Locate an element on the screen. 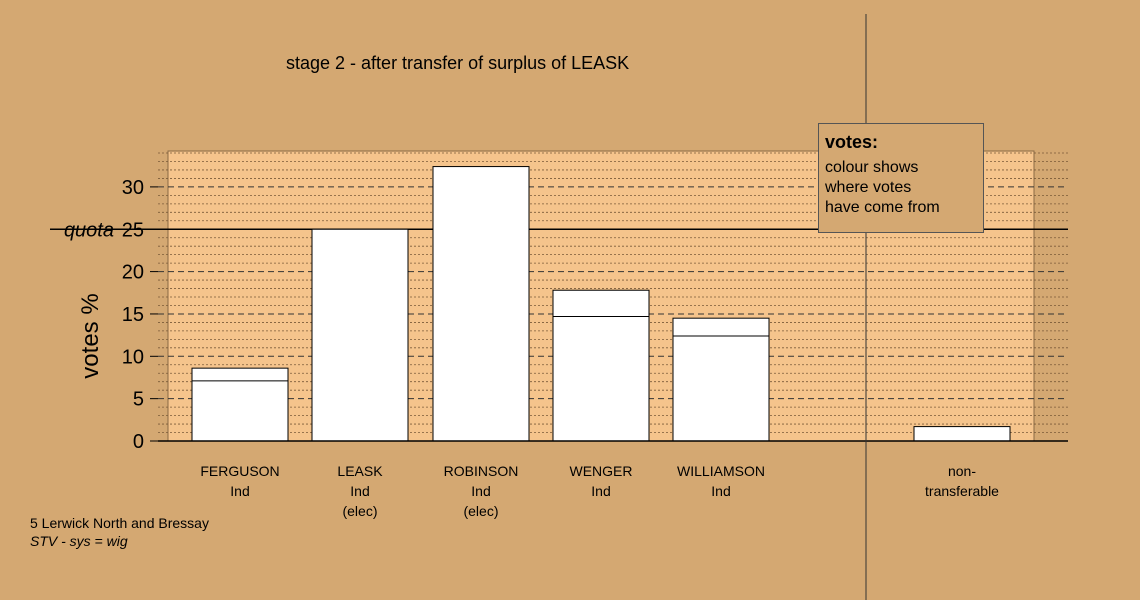 The height and width of the screenshot is (600, 1140). category-line: non- is located at coordinates (962, 471).